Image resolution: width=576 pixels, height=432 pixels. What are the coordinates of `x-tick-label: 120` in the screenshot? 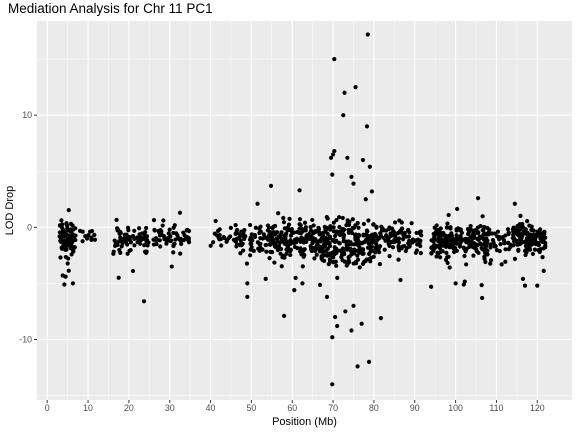 It's located at (537, 408).